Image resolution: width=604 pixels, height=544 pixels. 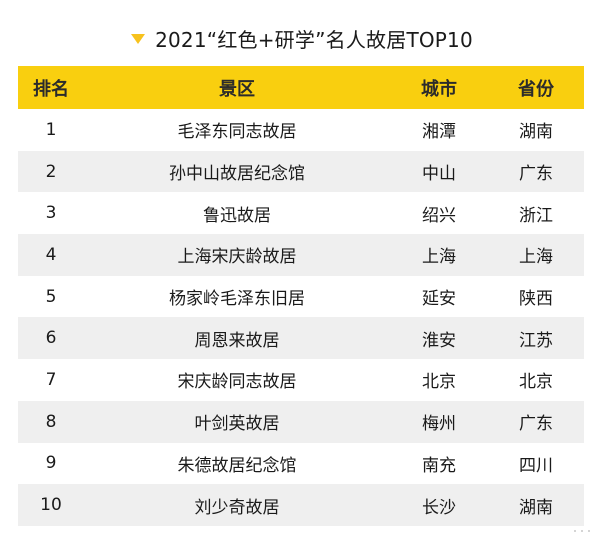 What do you see at coordinates (301, 464) in the screenshot?
I see `table-row: 9 朱德故居纪念馆 南充 四川` at bounding box center [301, 464].